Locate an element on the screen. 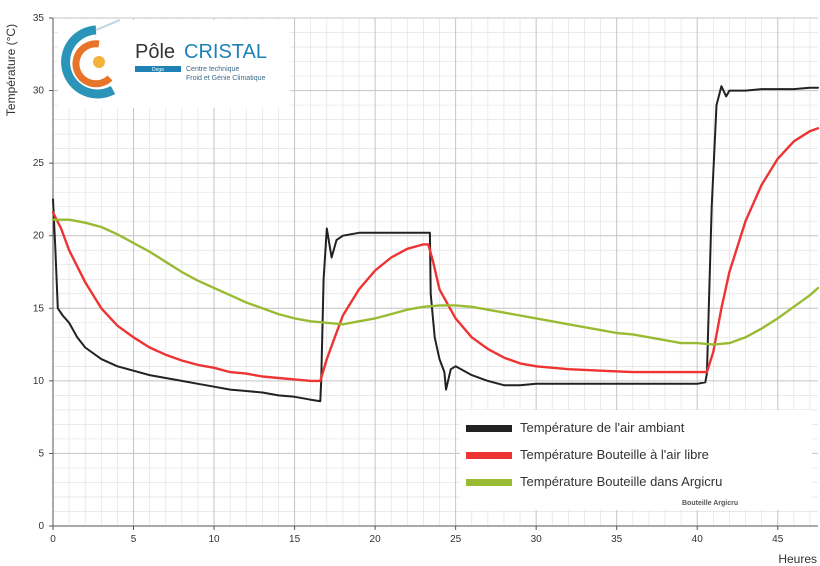 This screenshot has height=566, width=820. x-tick-label: 30 is located at coordinates (537, 539).